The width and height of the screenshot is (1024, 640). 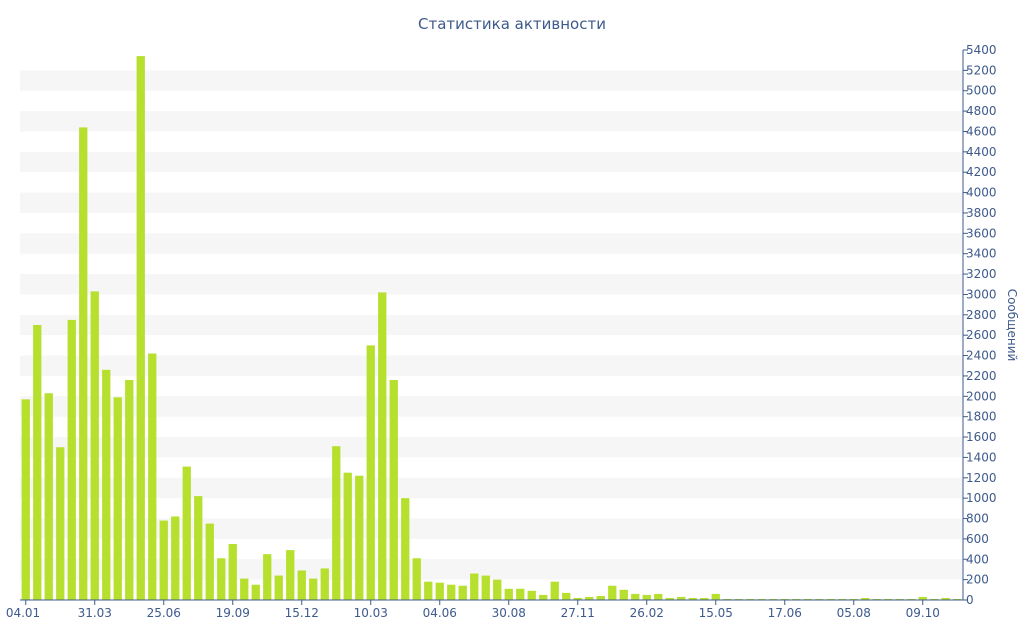 I want to click on x-tick-label: 09.10, so click(x=923, y=613).